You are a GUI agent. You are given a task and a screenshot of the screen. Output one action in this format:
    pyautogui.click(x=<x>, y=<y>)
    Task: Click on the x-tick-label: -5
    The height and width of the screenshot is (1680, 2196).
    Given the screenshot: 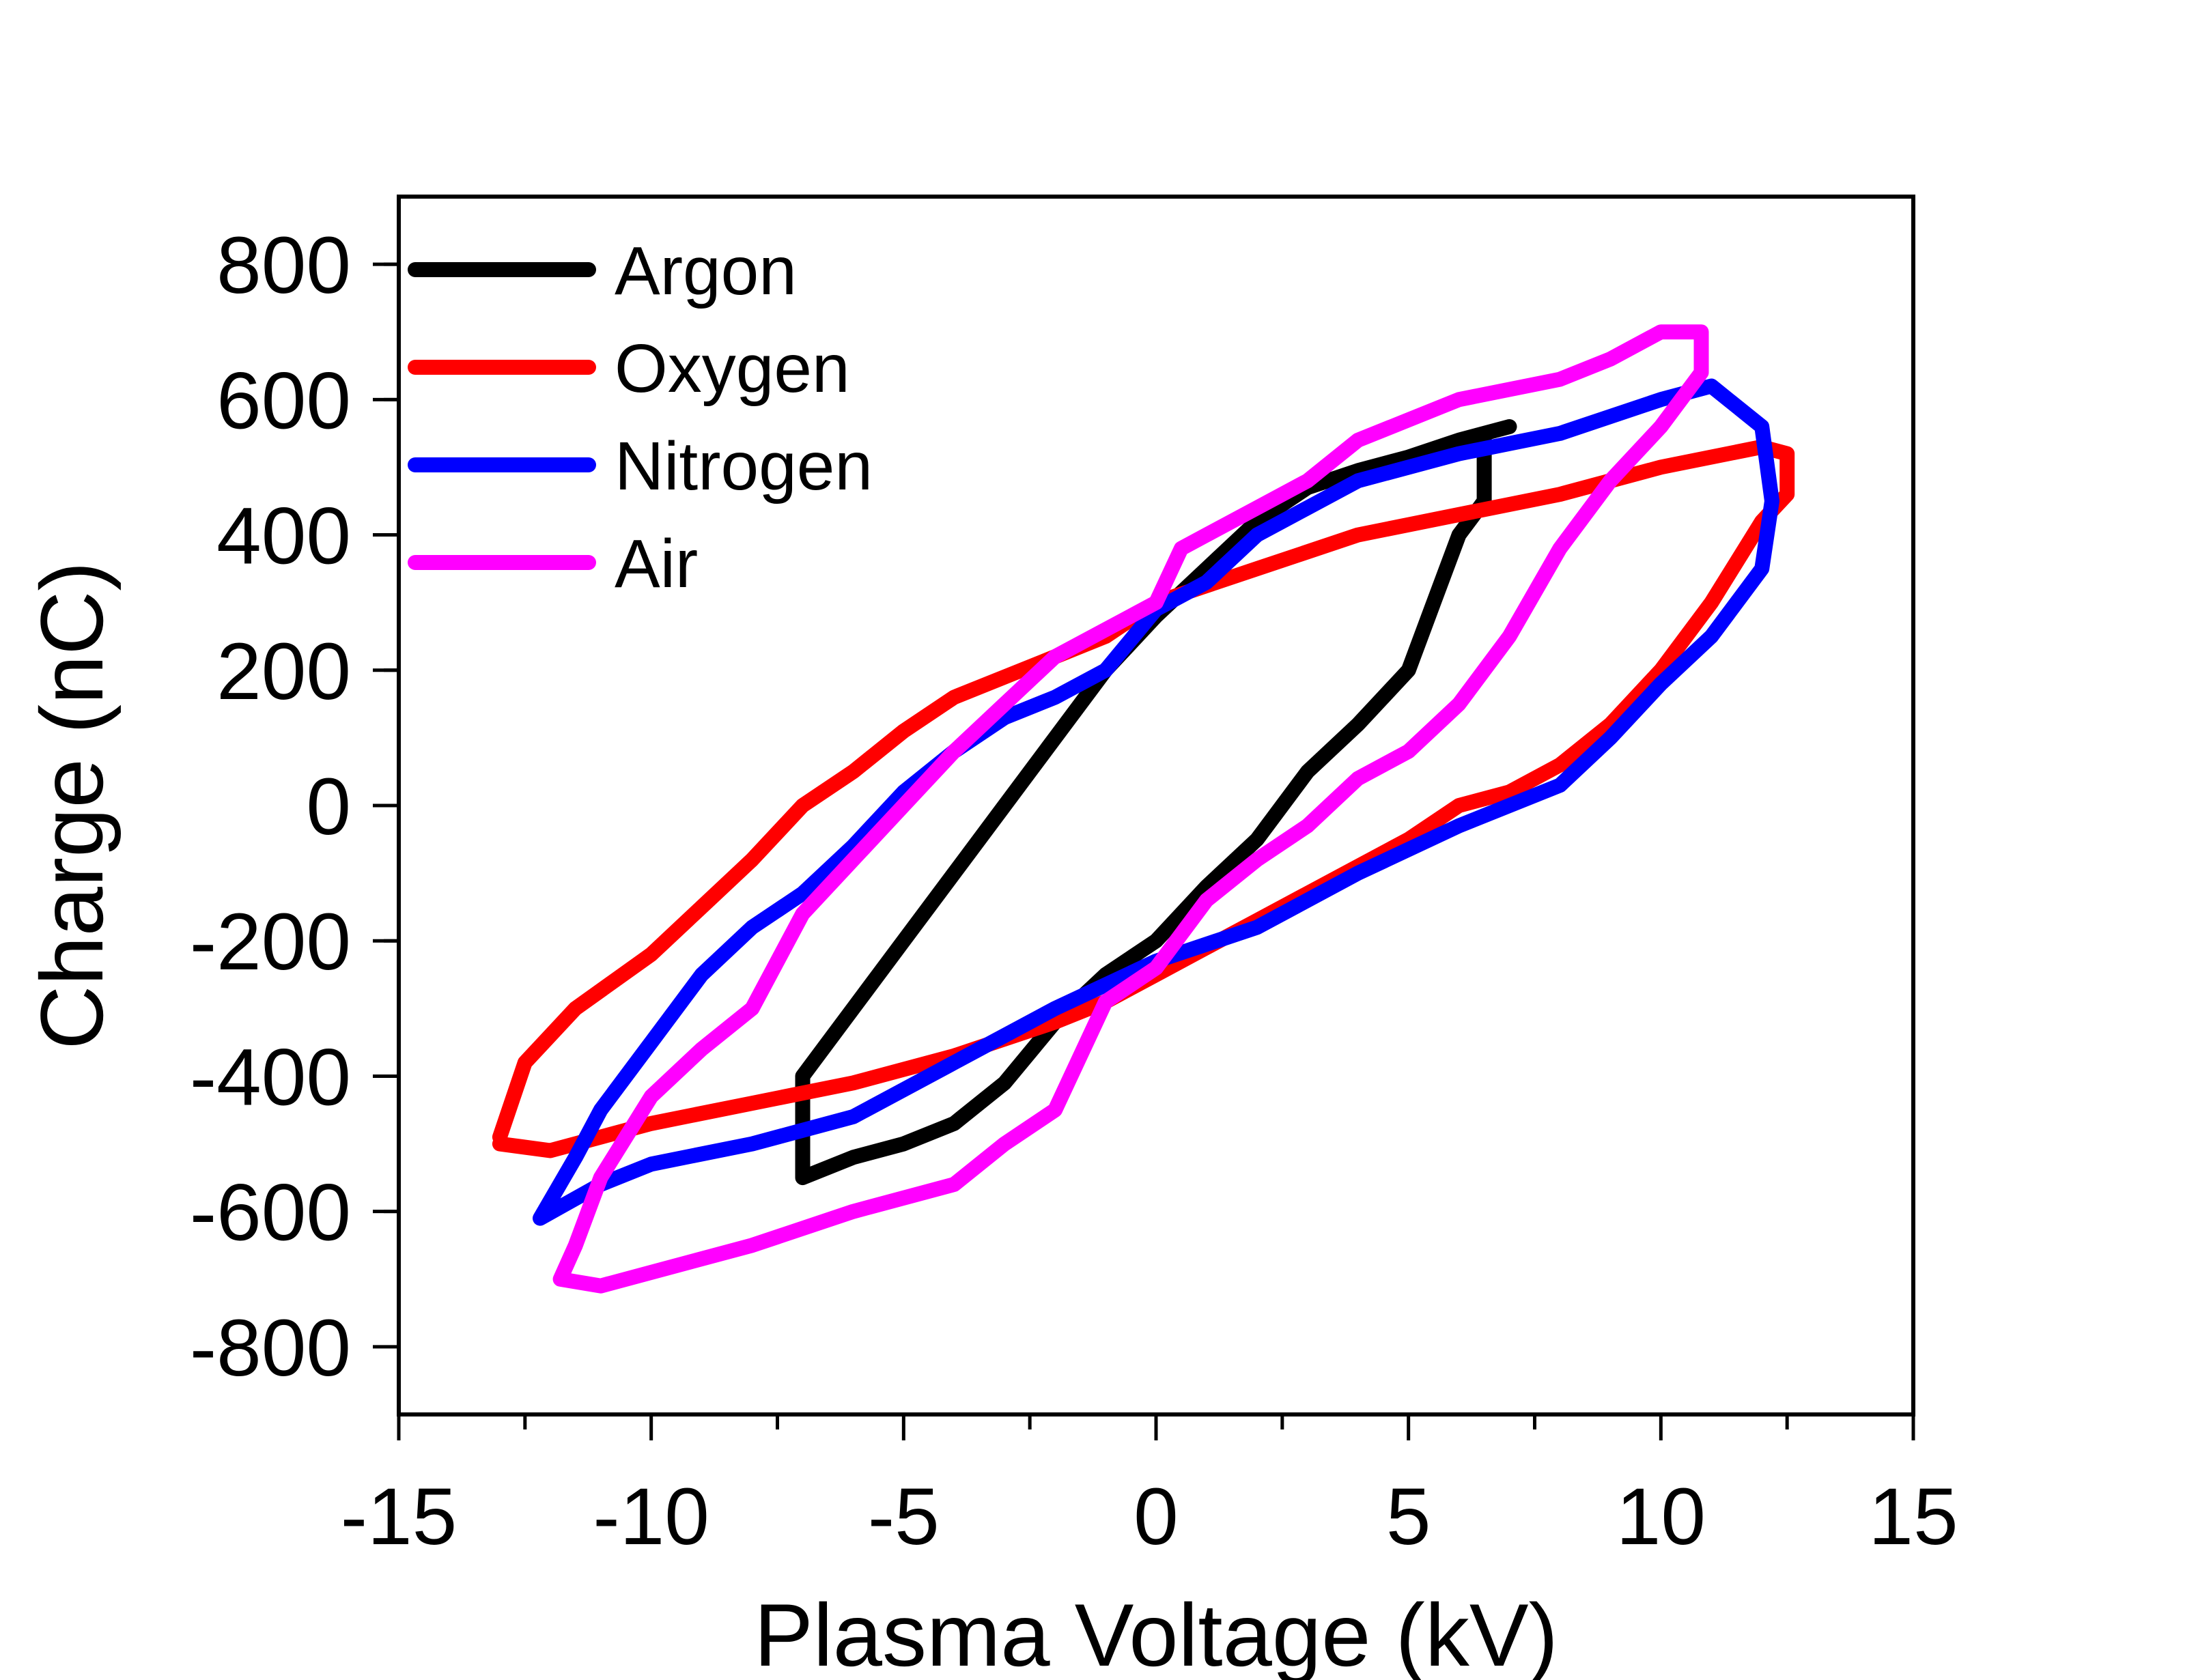 What is the action you would take?
    pyautogui.click(x=904, y=1517)
    